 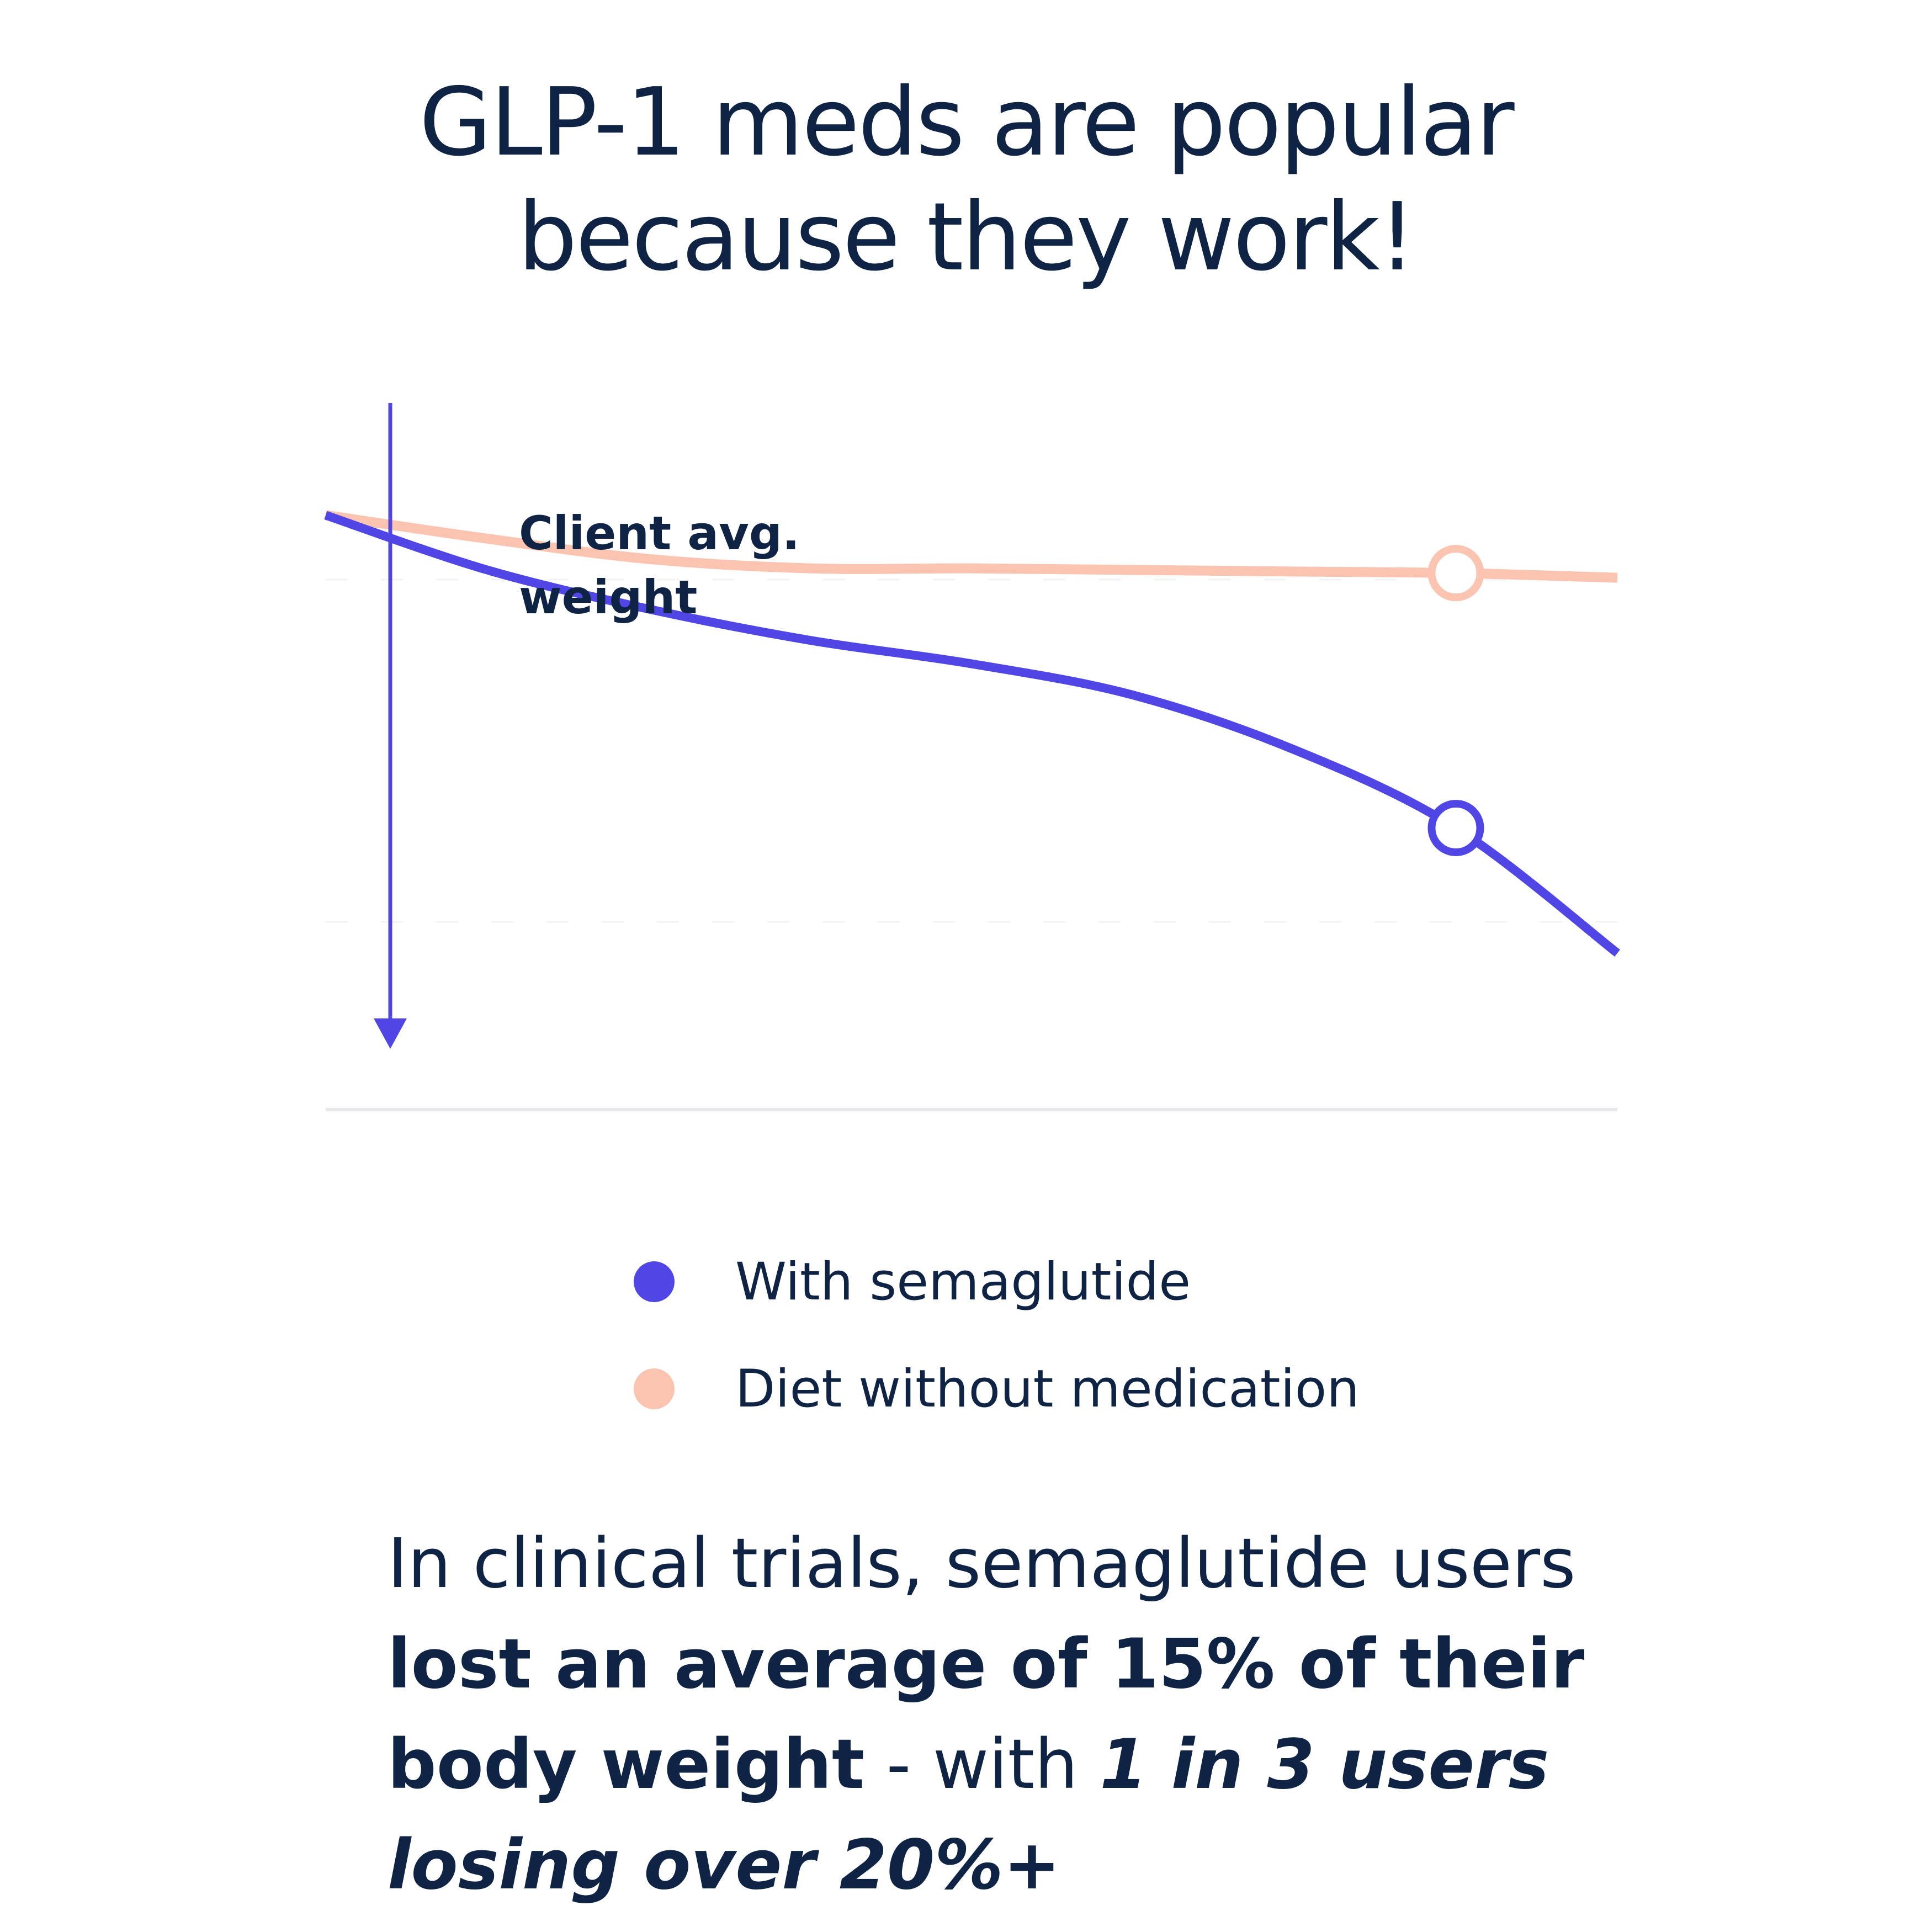 I want to click on chart-legend: With semaglutide Diet without medication, so click(x=997, y=1335).